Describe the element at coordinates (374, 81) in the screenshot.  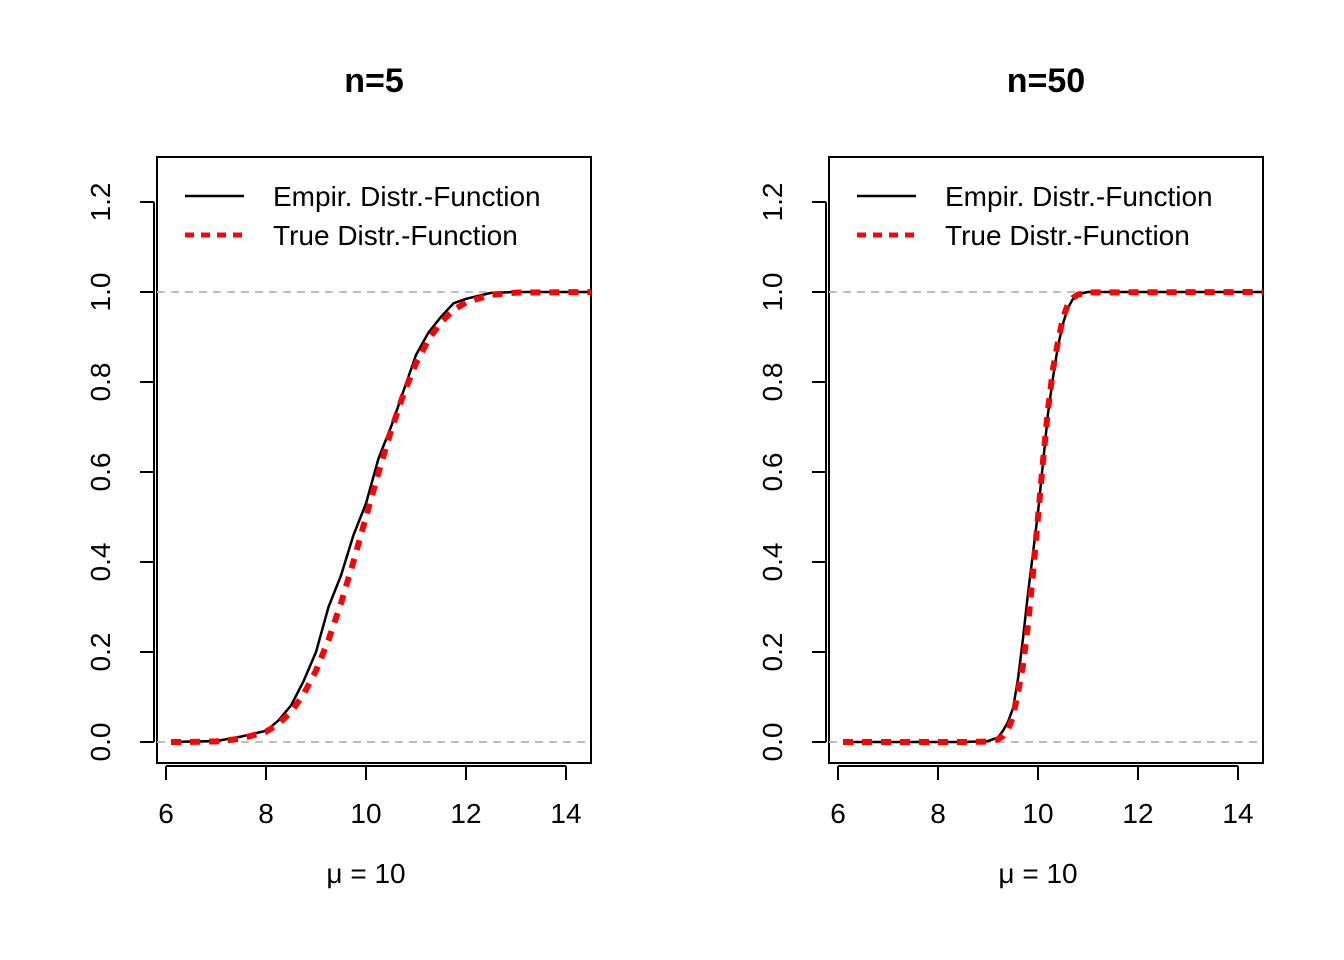
I see `panel-title: n=5` at that location.